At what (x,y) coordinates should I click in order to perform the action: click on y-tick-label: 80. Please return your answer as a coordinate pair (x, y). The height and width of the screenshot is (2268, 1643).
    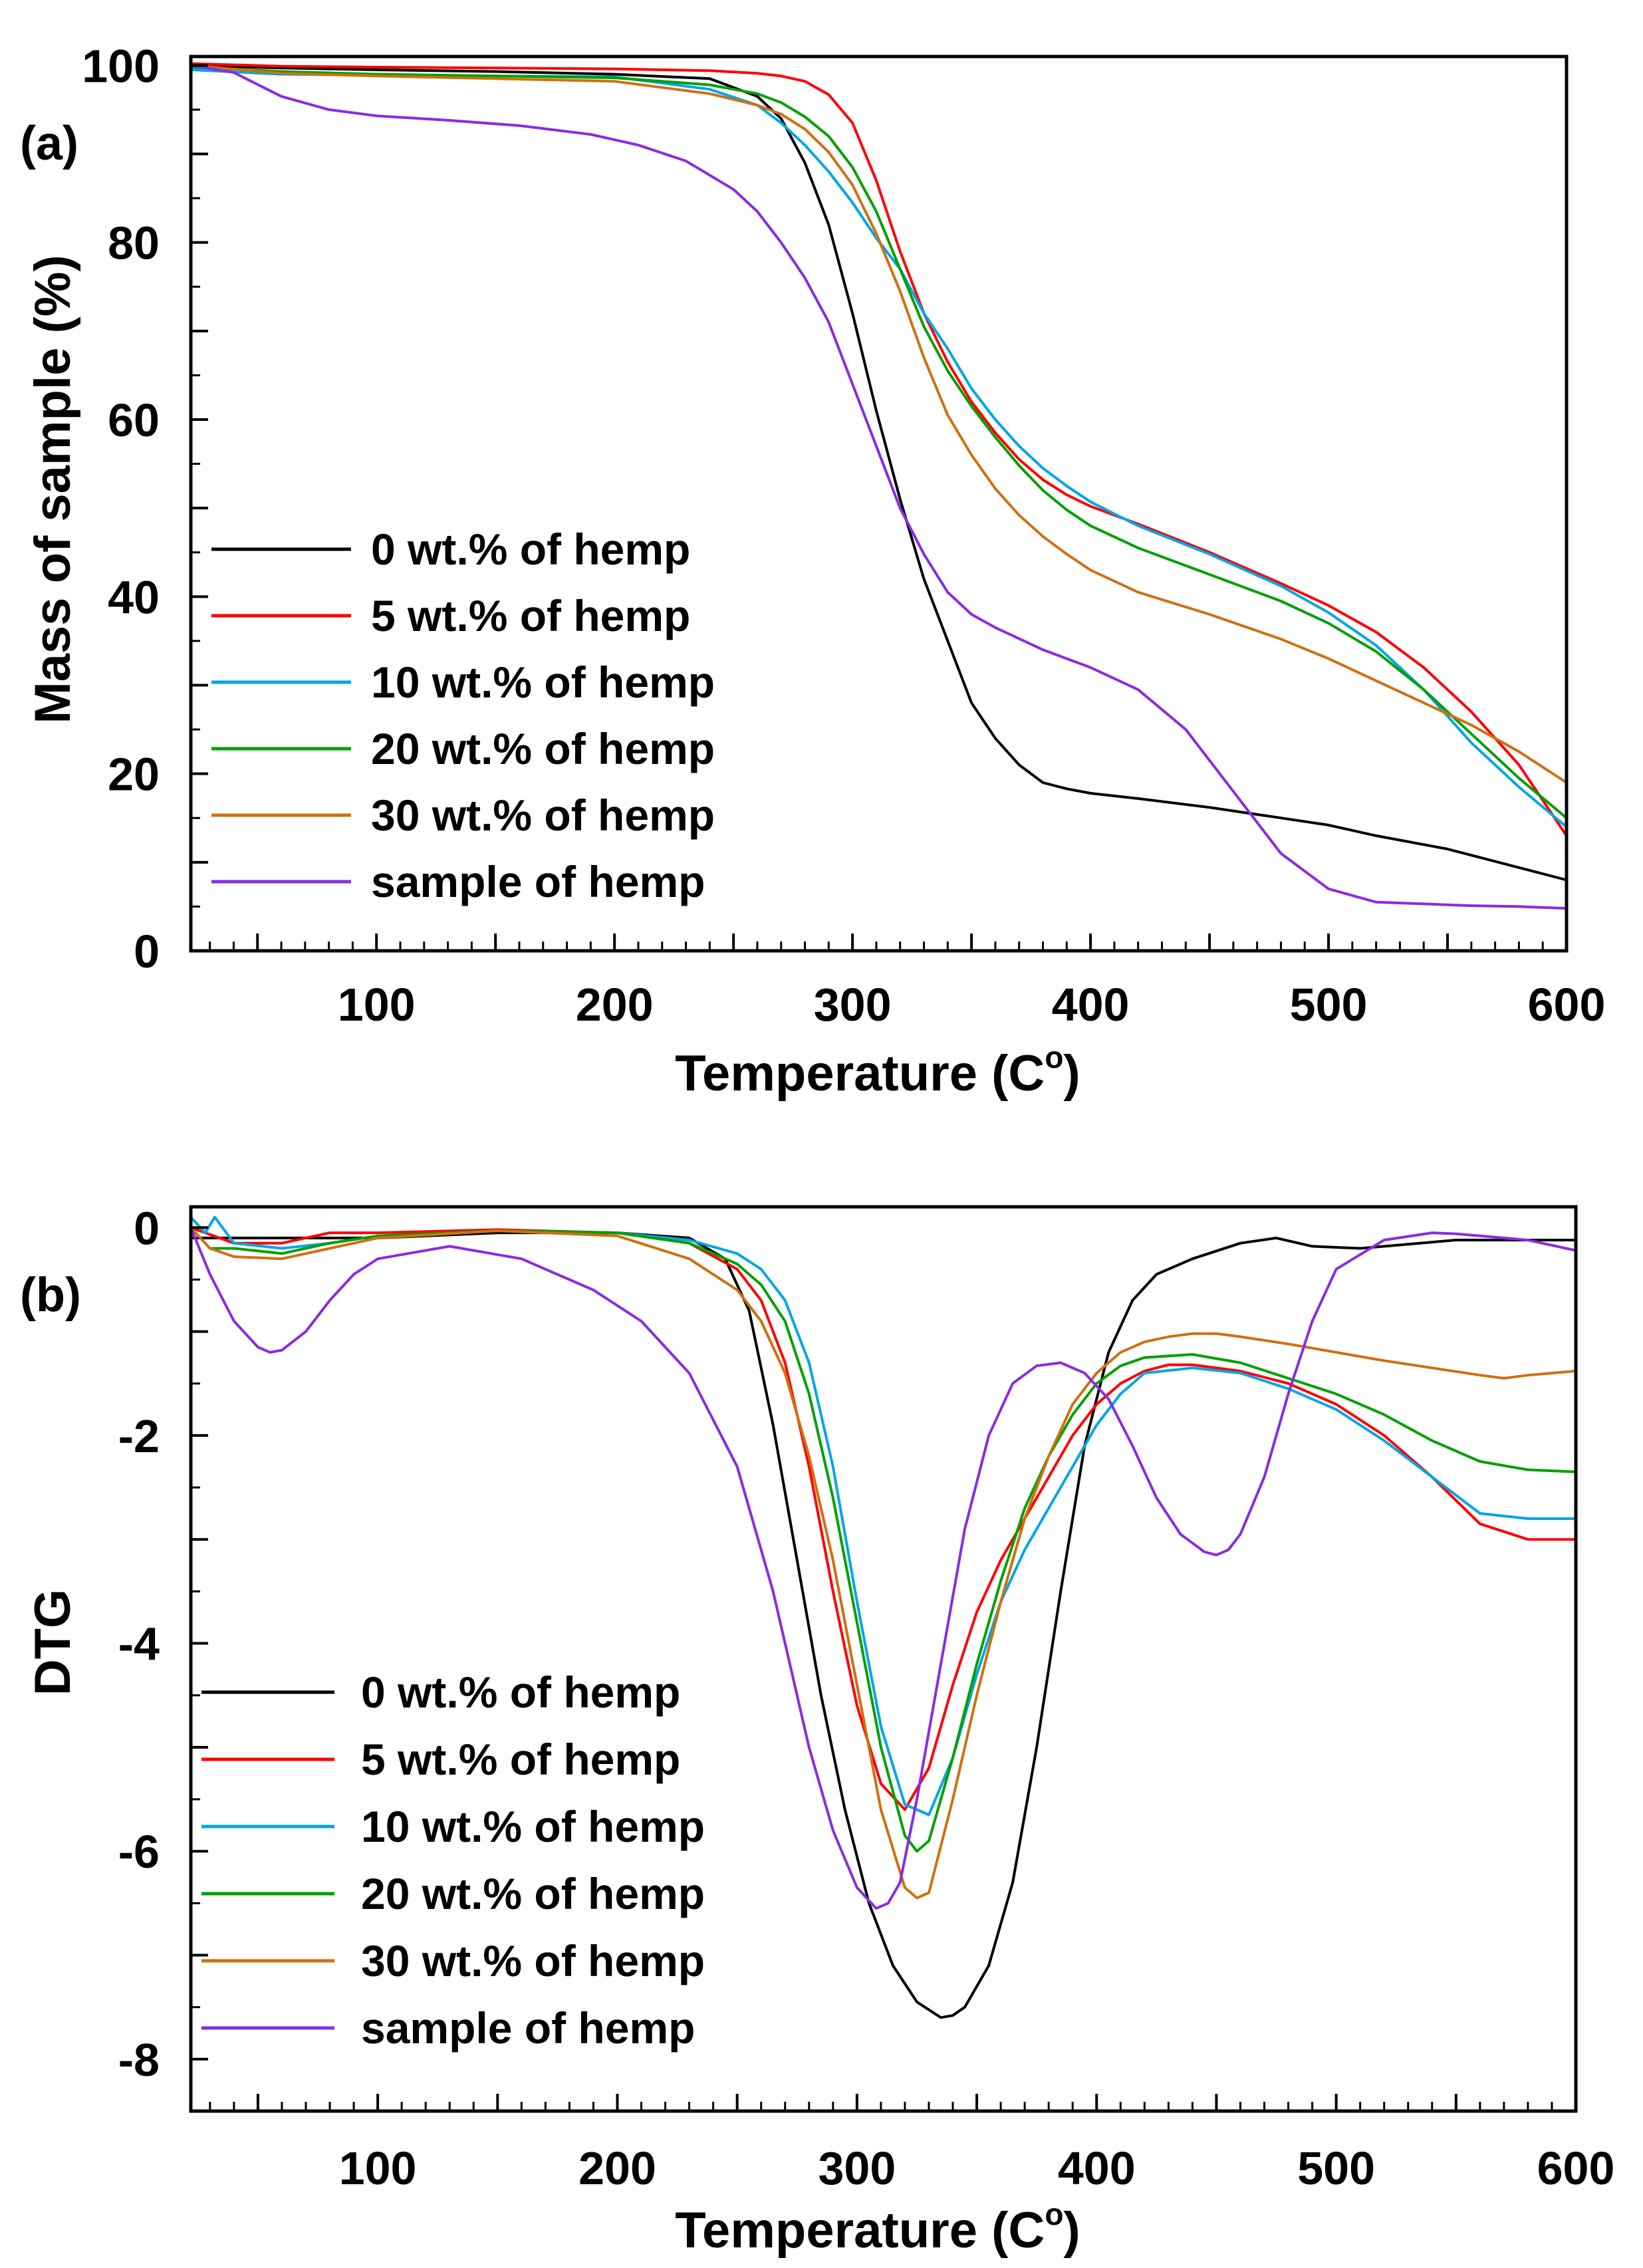
    Looking at the image, I should click on (134, 243).